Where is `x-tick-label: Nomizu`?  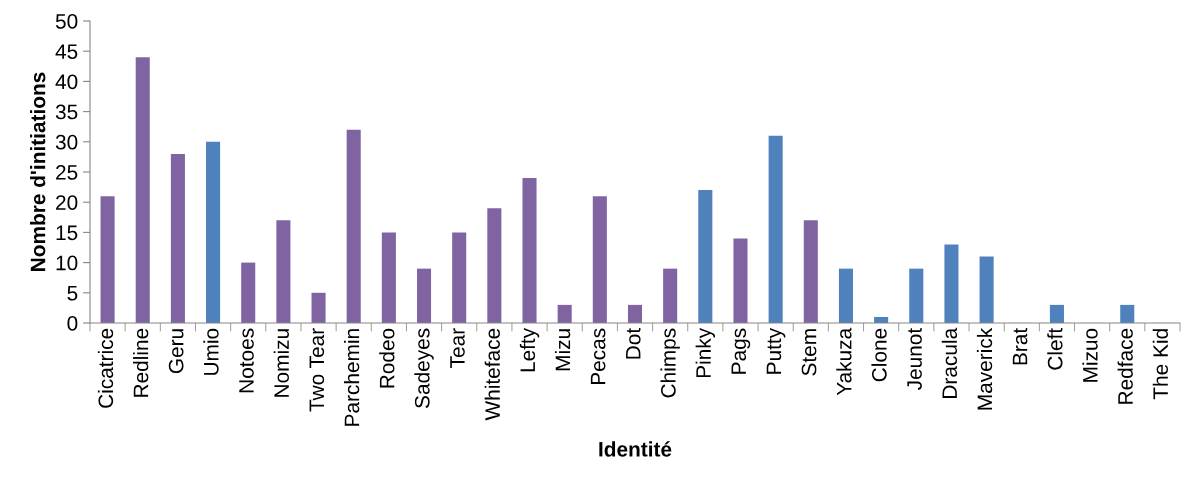 x-tick-label: Nomizu is located at coordinates (281, 363).